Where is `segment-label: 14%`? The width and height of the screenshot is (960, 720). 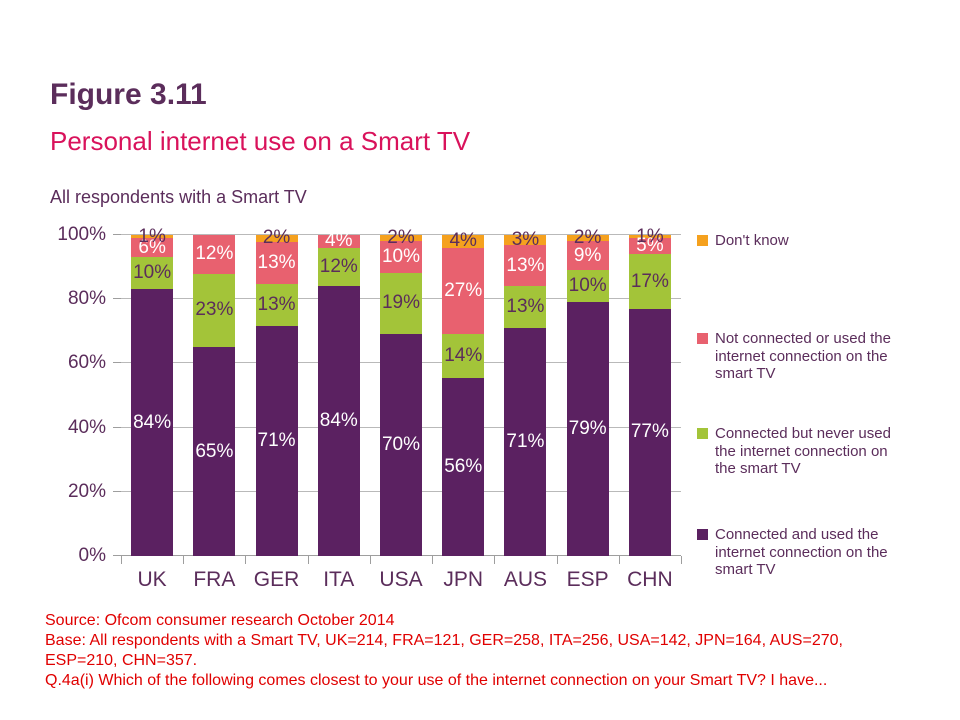 segment-label: 14% is located at coordinates (463, 355).